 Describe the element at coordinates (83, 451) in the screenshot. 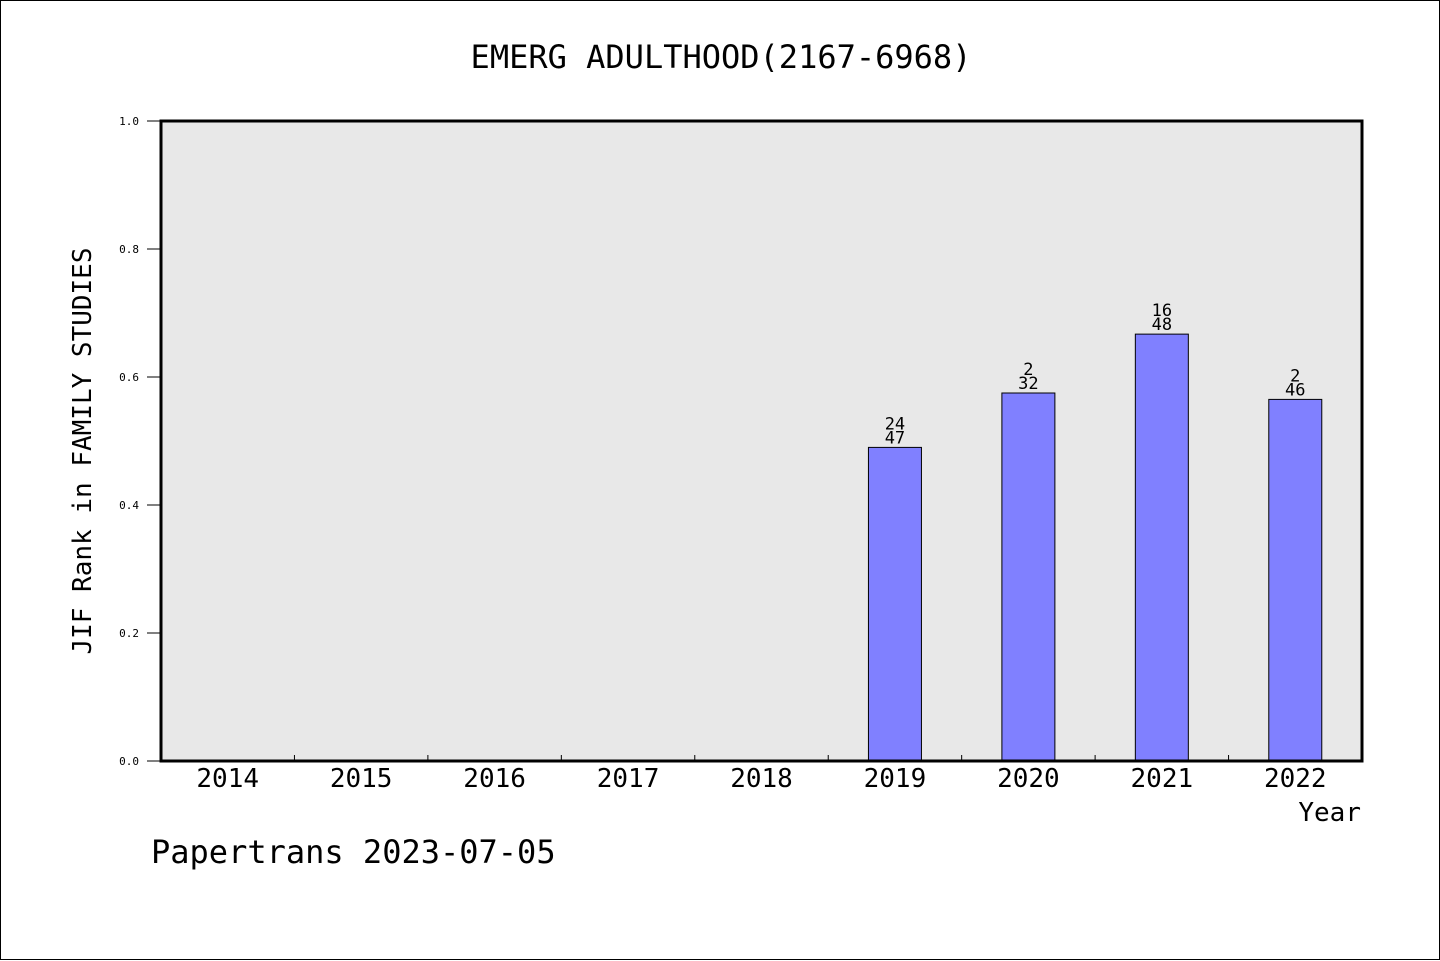

I see `y-axis-label: JIF Rank in FAMILY STUDIES` at that location.